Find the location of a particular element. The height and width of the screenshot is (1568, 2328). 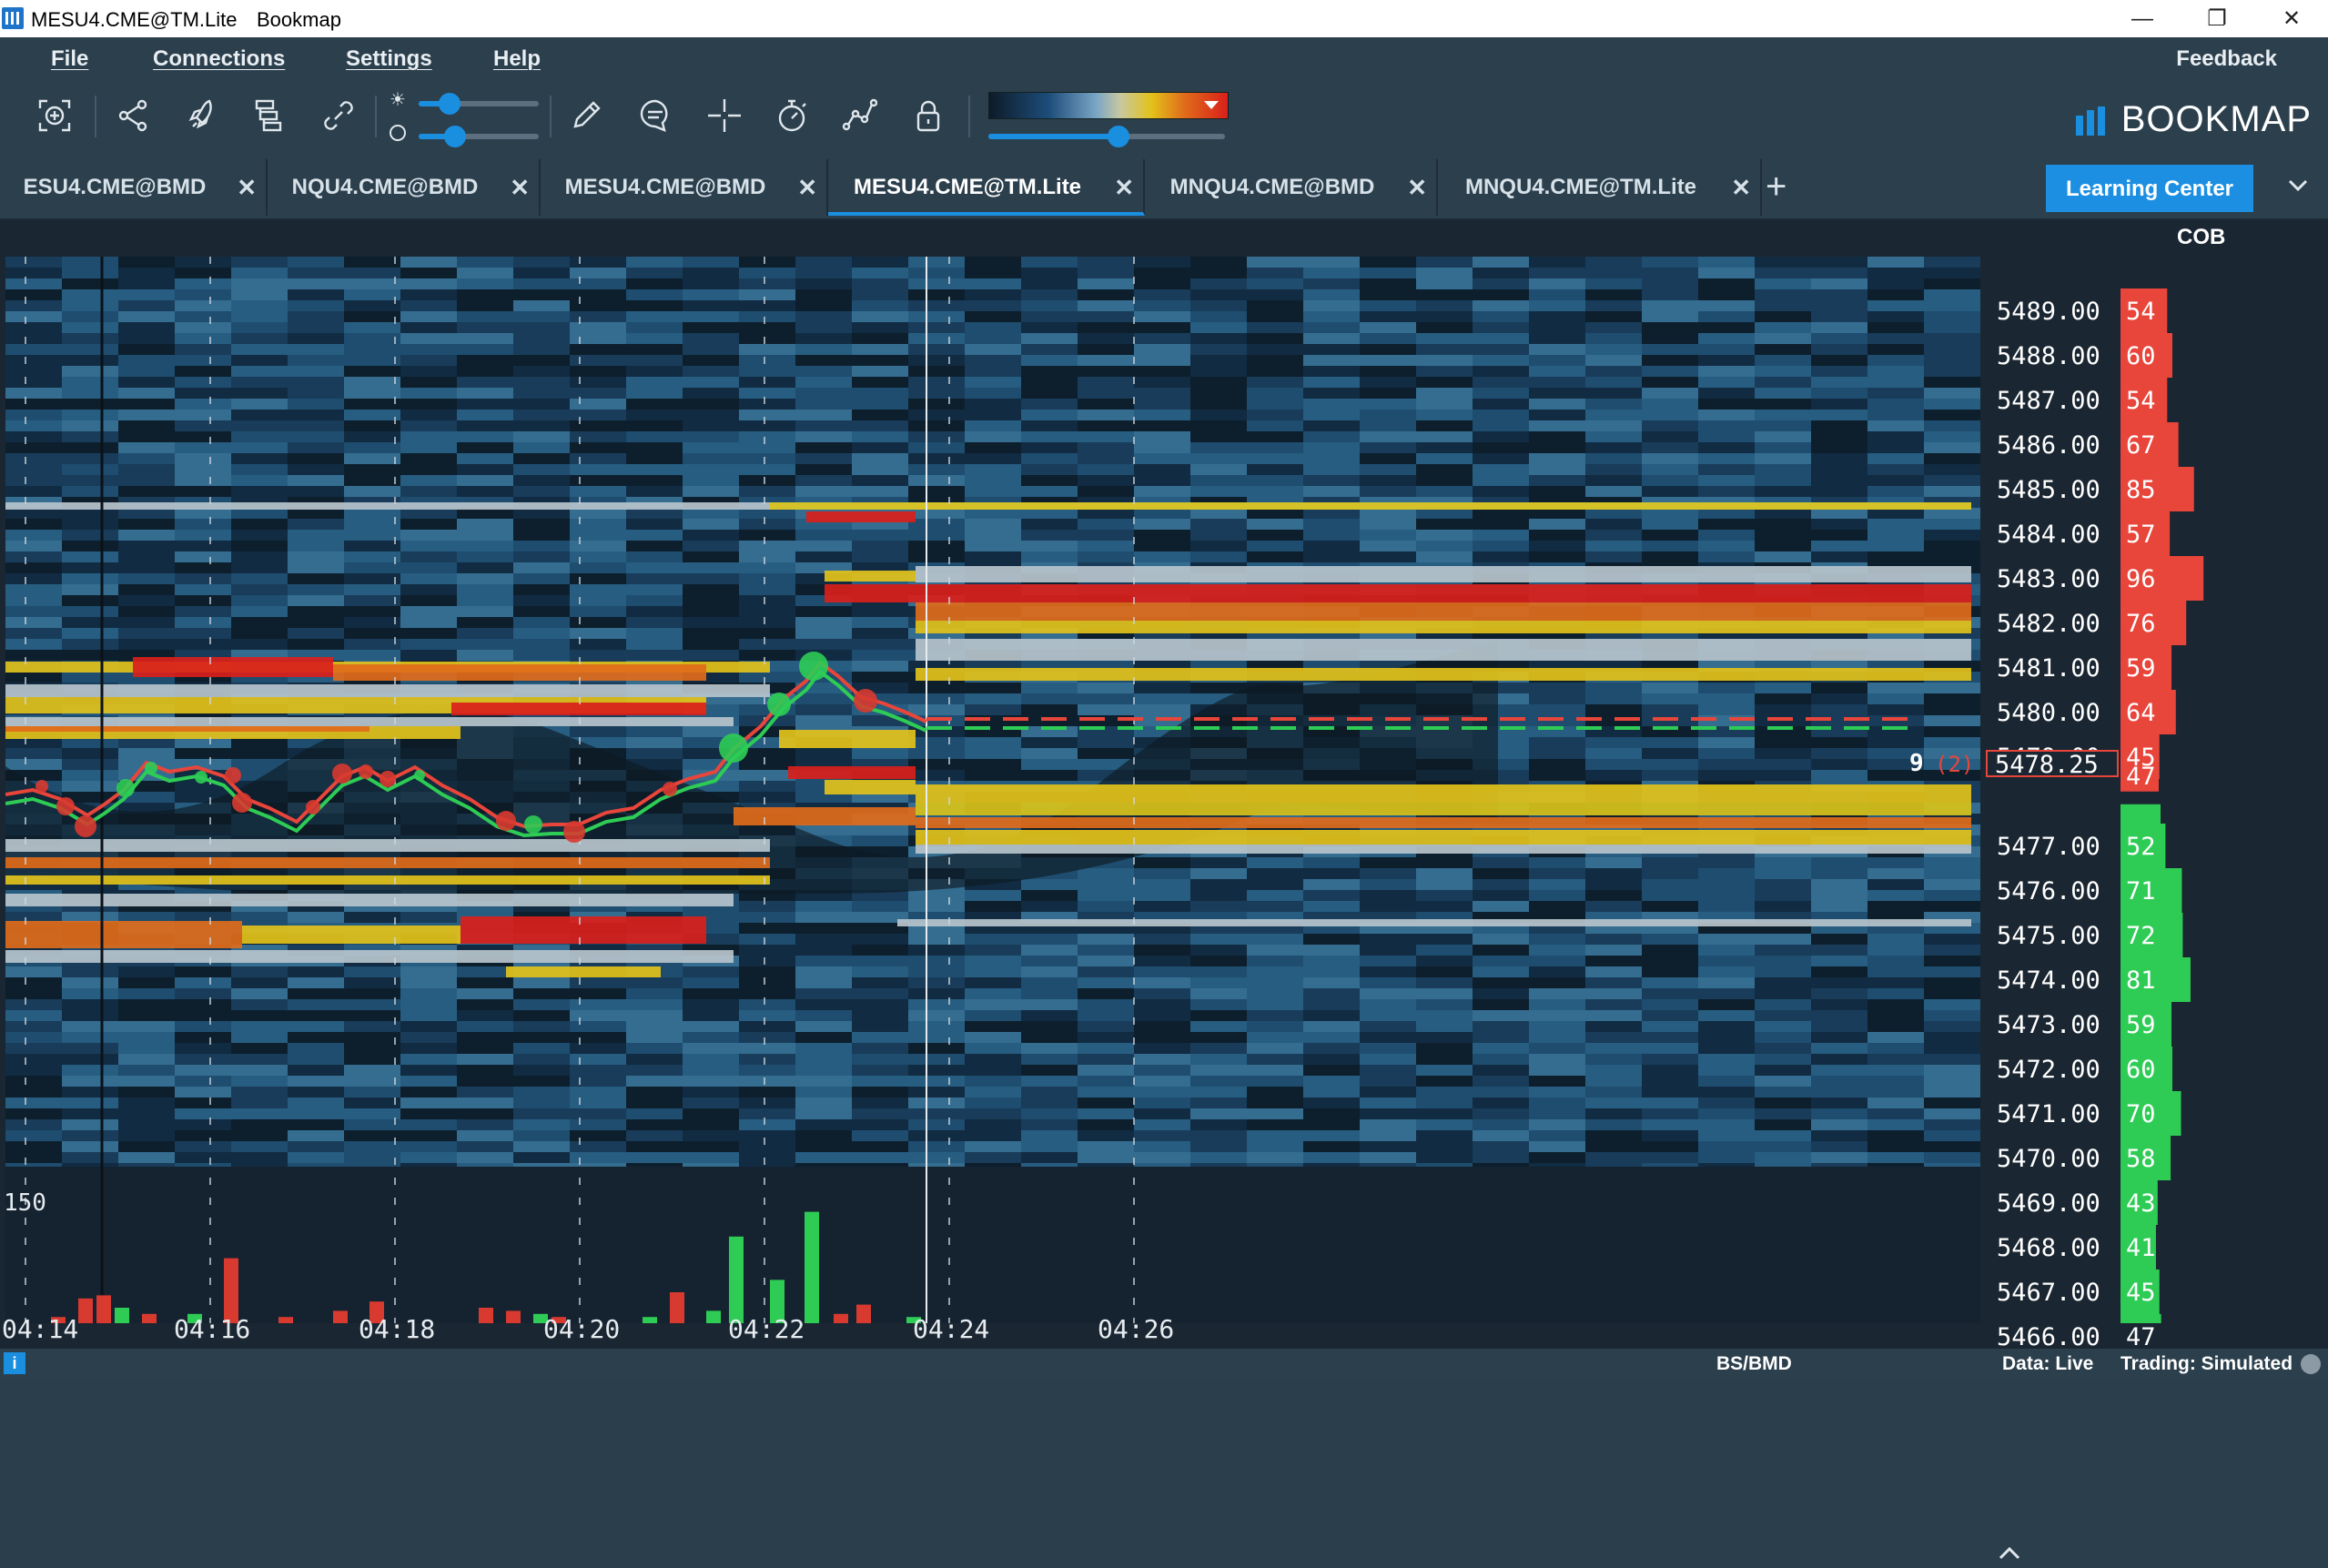

menu-connections: Connections is located at coordinates (219, 58).